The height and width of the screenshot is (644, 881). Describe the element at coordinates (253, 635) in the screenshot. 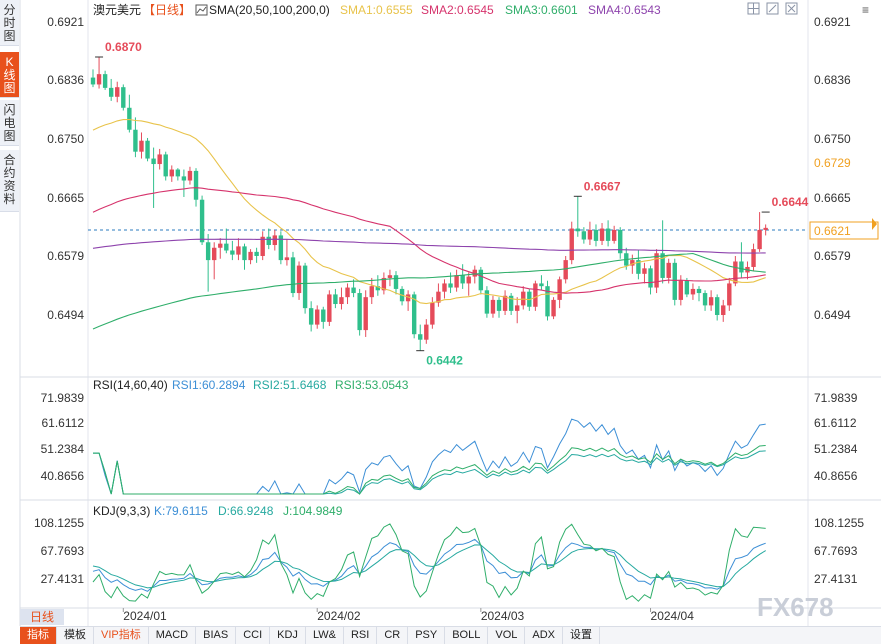

I see `tab-cci: CCI` at that location.